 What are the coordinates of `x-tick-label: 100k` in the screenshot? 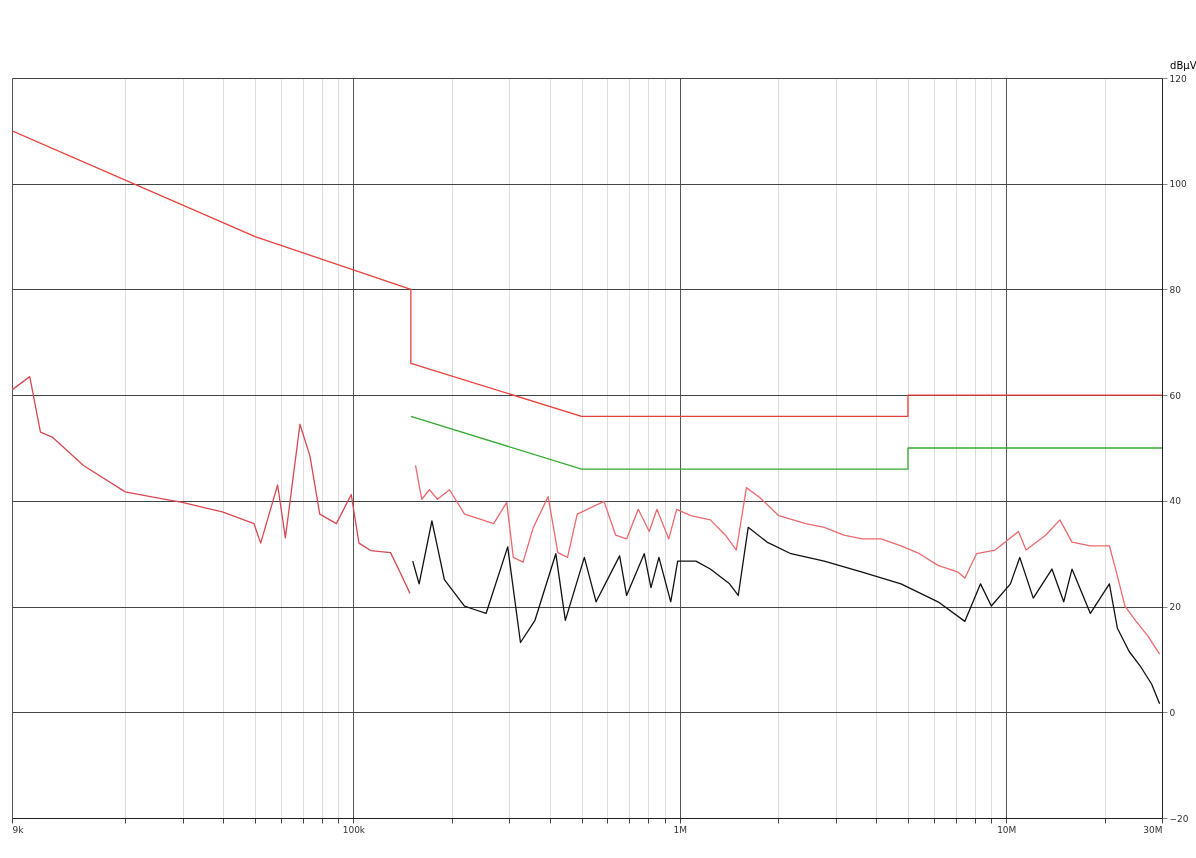 It's located at (354, 829).